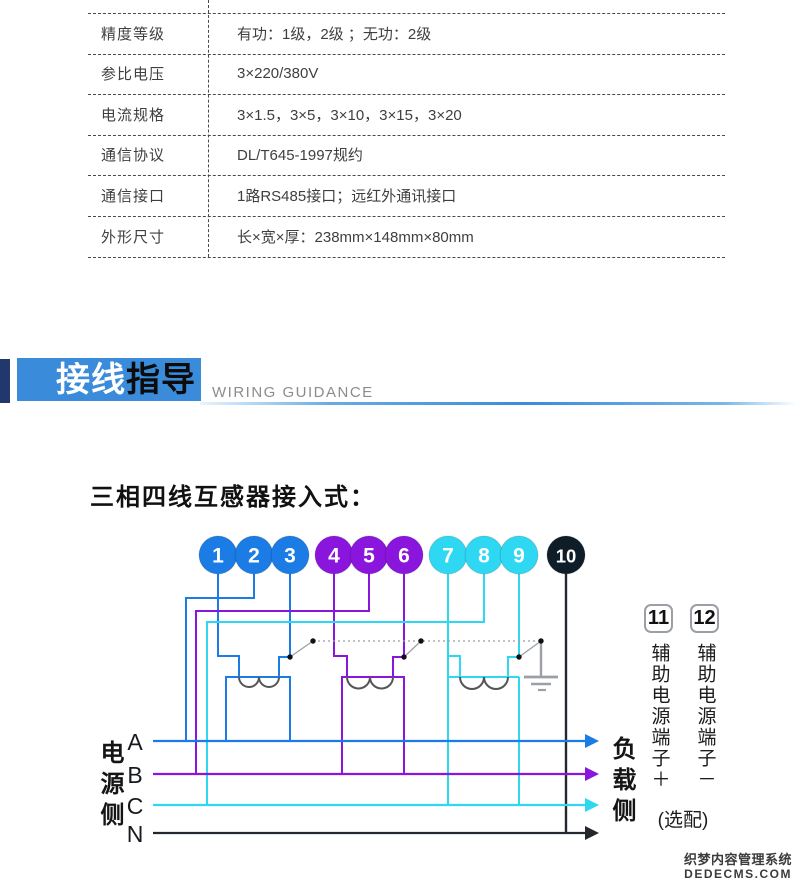 The width and height of the screenshot is (800, 893). Describe the element at coordinates (133, 34) in the screenshot. I see `spec-label: 精度等级` at that location.